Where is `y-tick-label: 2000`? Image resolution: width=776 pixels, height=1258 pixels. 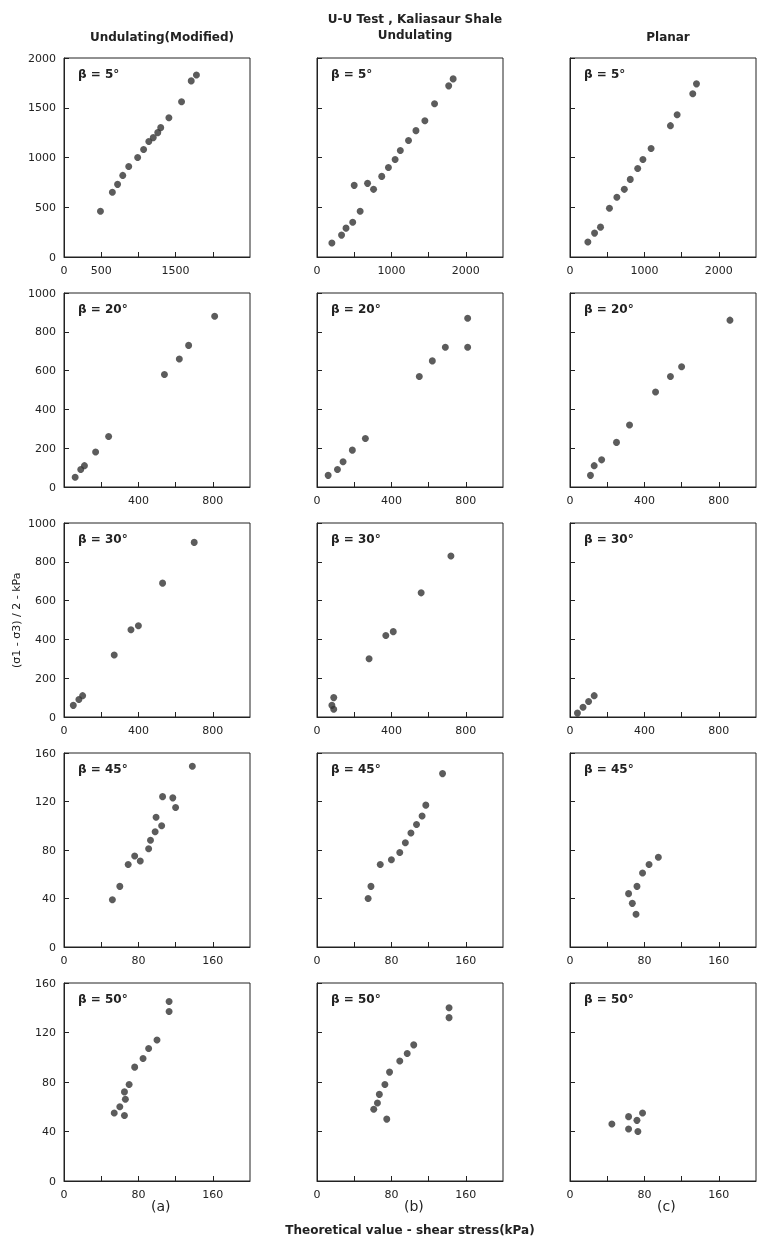 y-tick-label: 2000 is located at coordinates (42, 58).